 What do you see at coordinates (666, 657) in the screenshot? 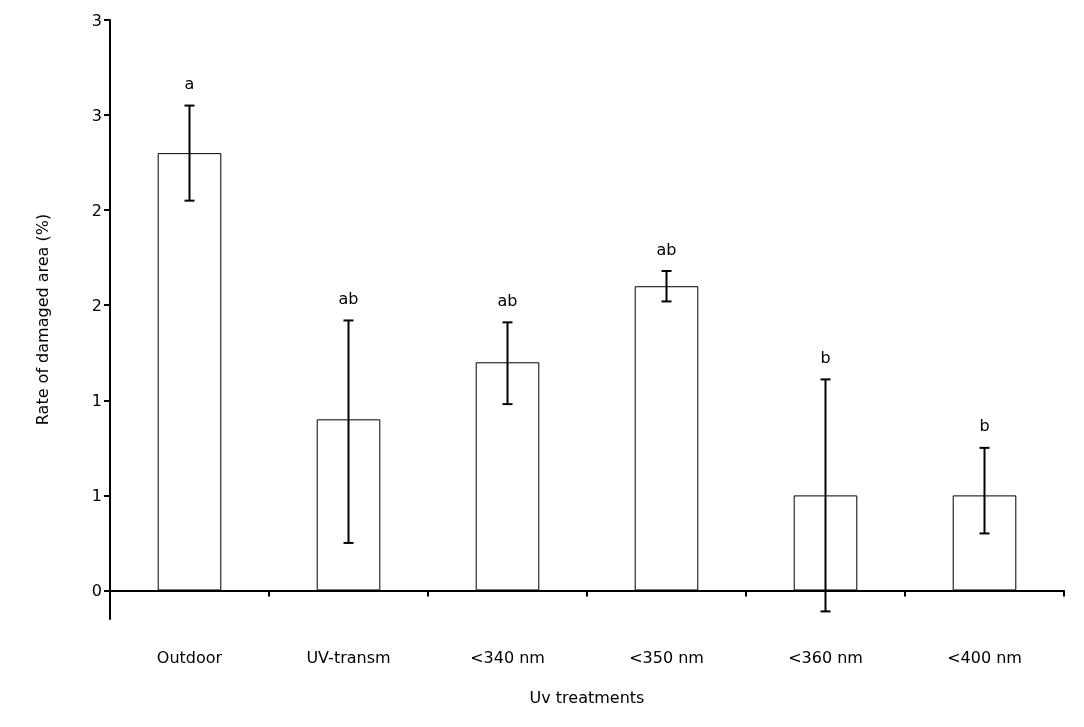
I see `x-tick-label: <350 nm` at bounding box center [666, 657].